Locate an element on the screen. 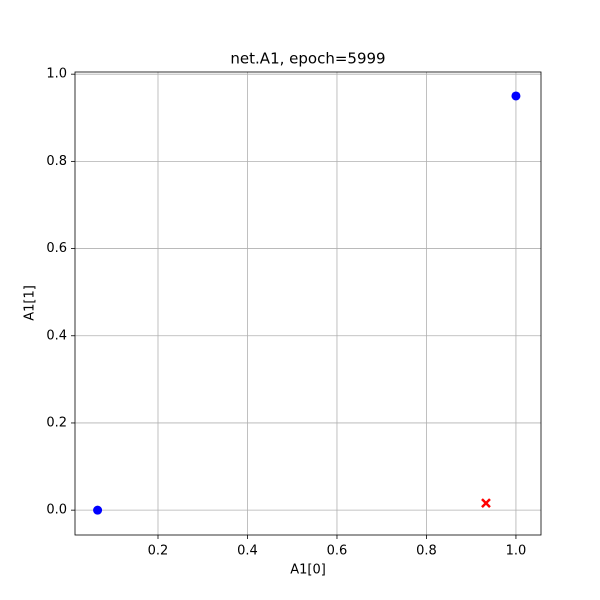 The image size is (600, 600). x-stroke is located at coordinates (486, 503).